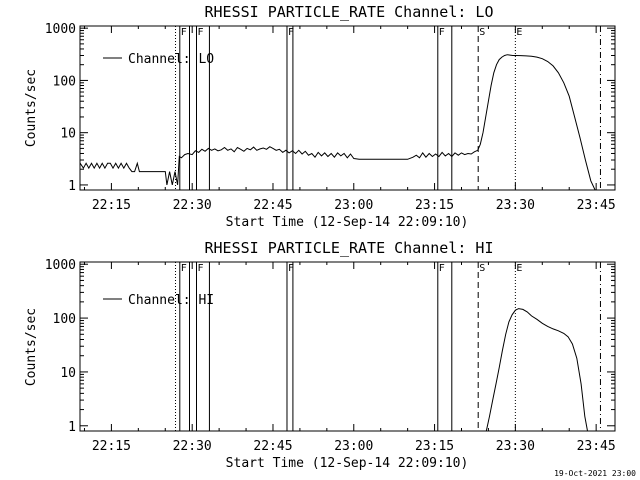 The width and height of the screenshot is (640, 480). I want to click on x-axis-label-hi: Start Time (12-Sep-14 22:09:10), so click(347, 463).